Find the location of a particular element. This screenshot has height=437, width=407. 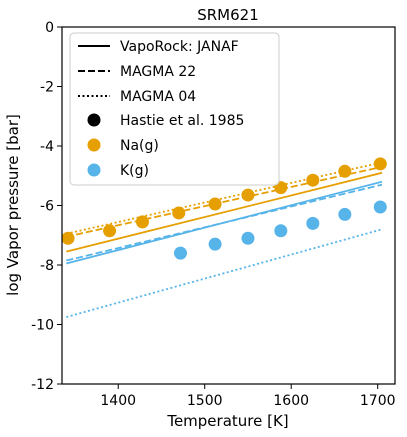

legend-label-magma04: MAGMA 04 is located at coordinates (158, 97).